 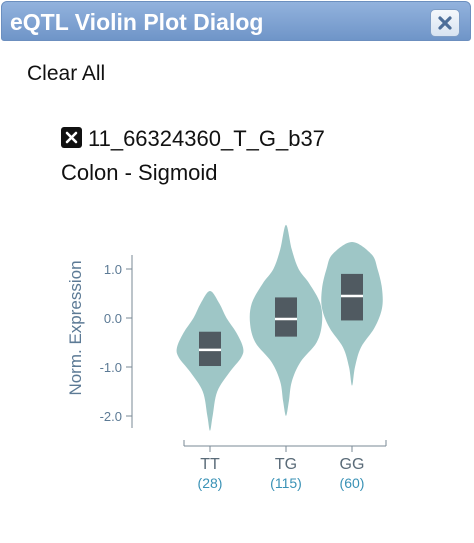 I want to click on clear-all-link: Clear All, so click(x=66, y=73).